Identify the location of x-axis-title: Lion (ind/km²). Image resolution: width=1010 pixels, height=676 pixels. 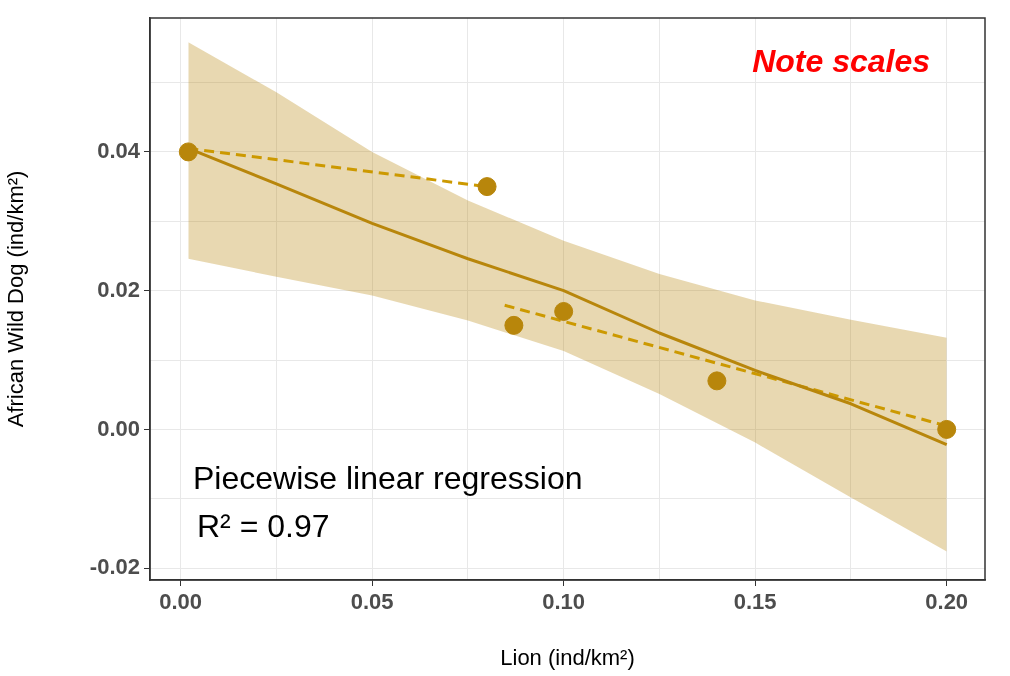
(567, 657).